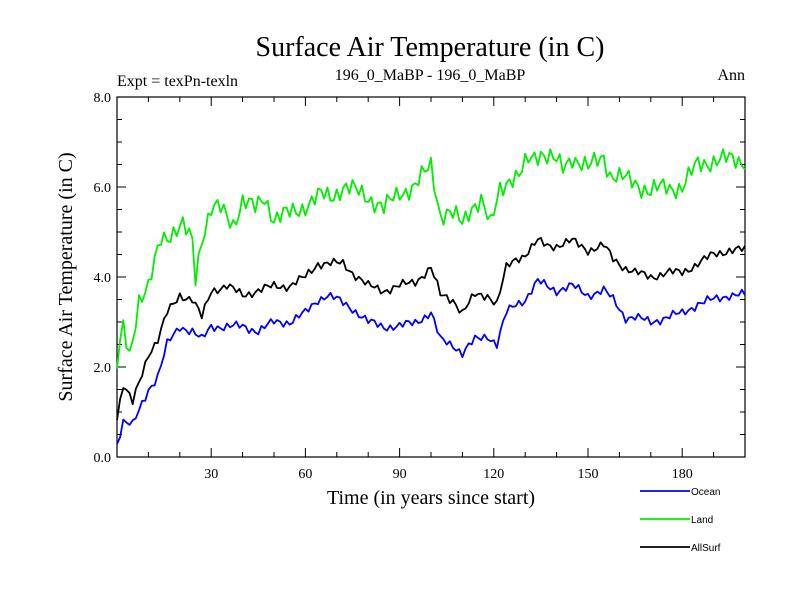  What do you see at coordinates (103, 188) in the screenshot?
I see `y-tick-label: 6.0` at bounding box center [103, 188].